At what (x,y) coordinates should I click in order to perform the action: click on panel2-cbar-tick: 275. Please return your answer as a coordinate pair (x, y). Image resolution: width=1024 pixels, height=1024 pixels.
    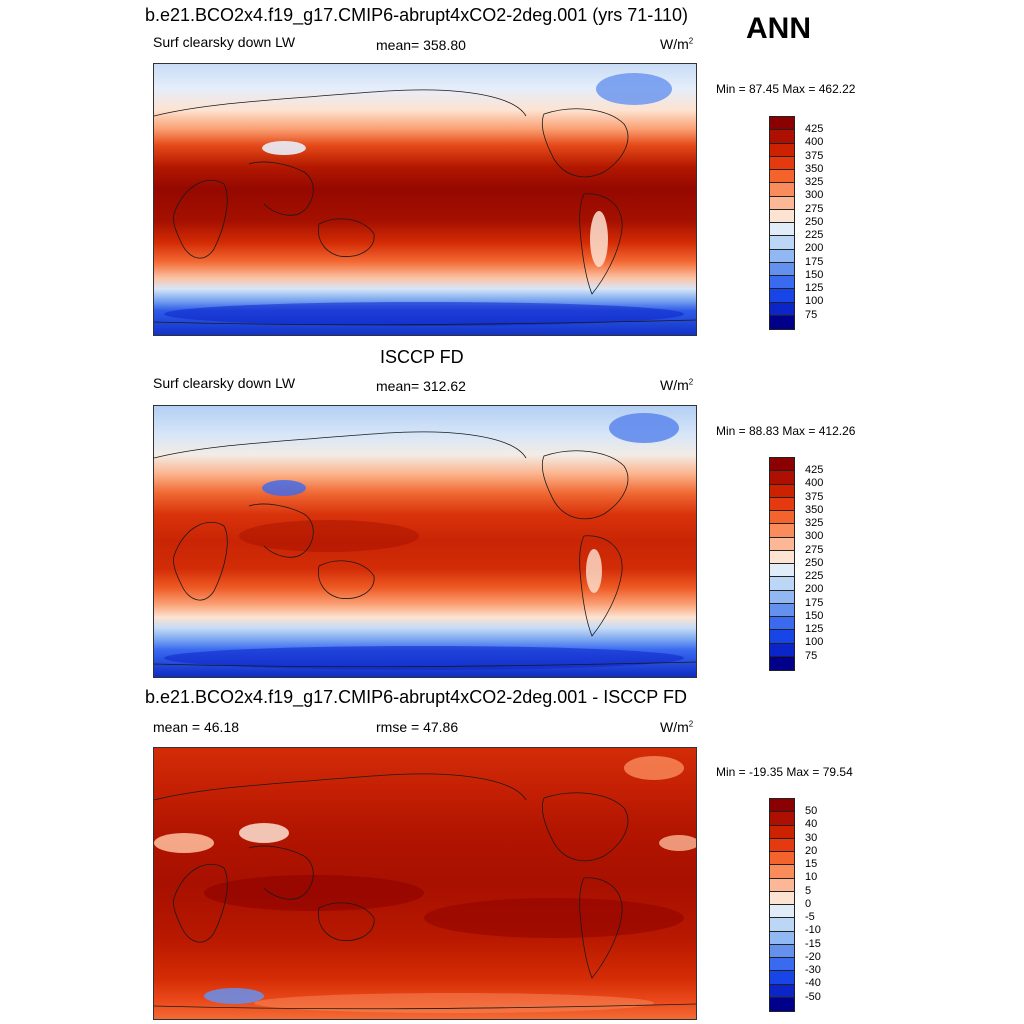
    Looking at the image, I should click on (814, 550).